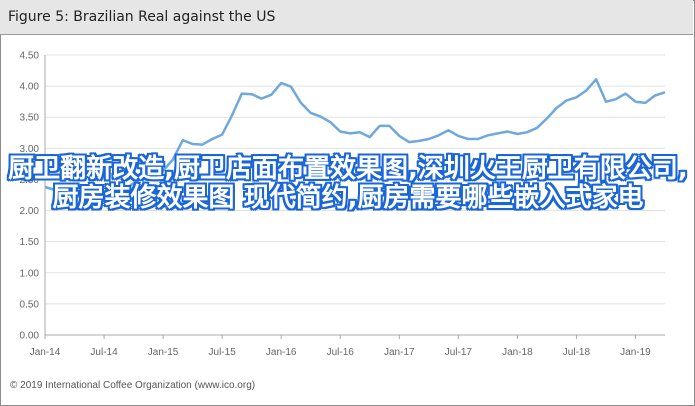  I want to click on y-tick-label: 3.50, so click(30, 118).